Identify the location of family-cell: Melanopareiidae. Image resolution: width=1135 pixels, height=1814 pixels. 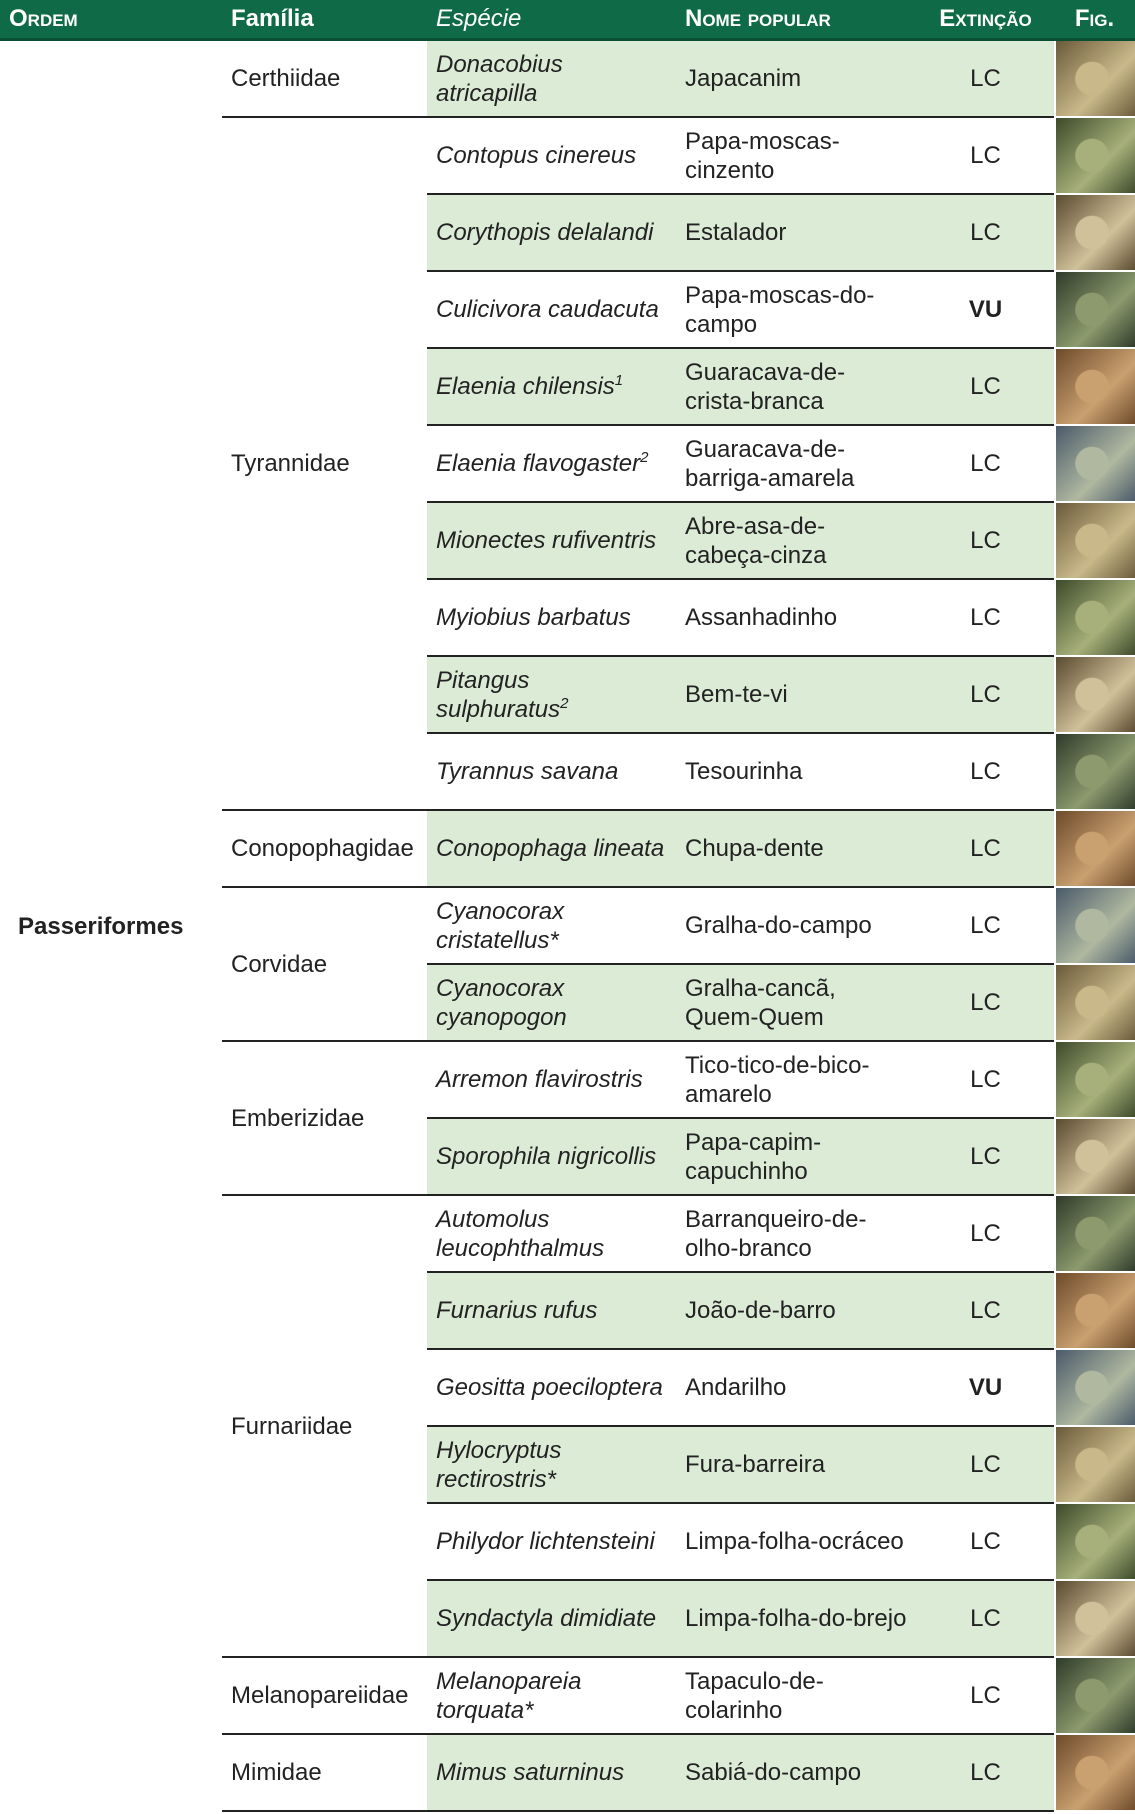
(324, 1696).